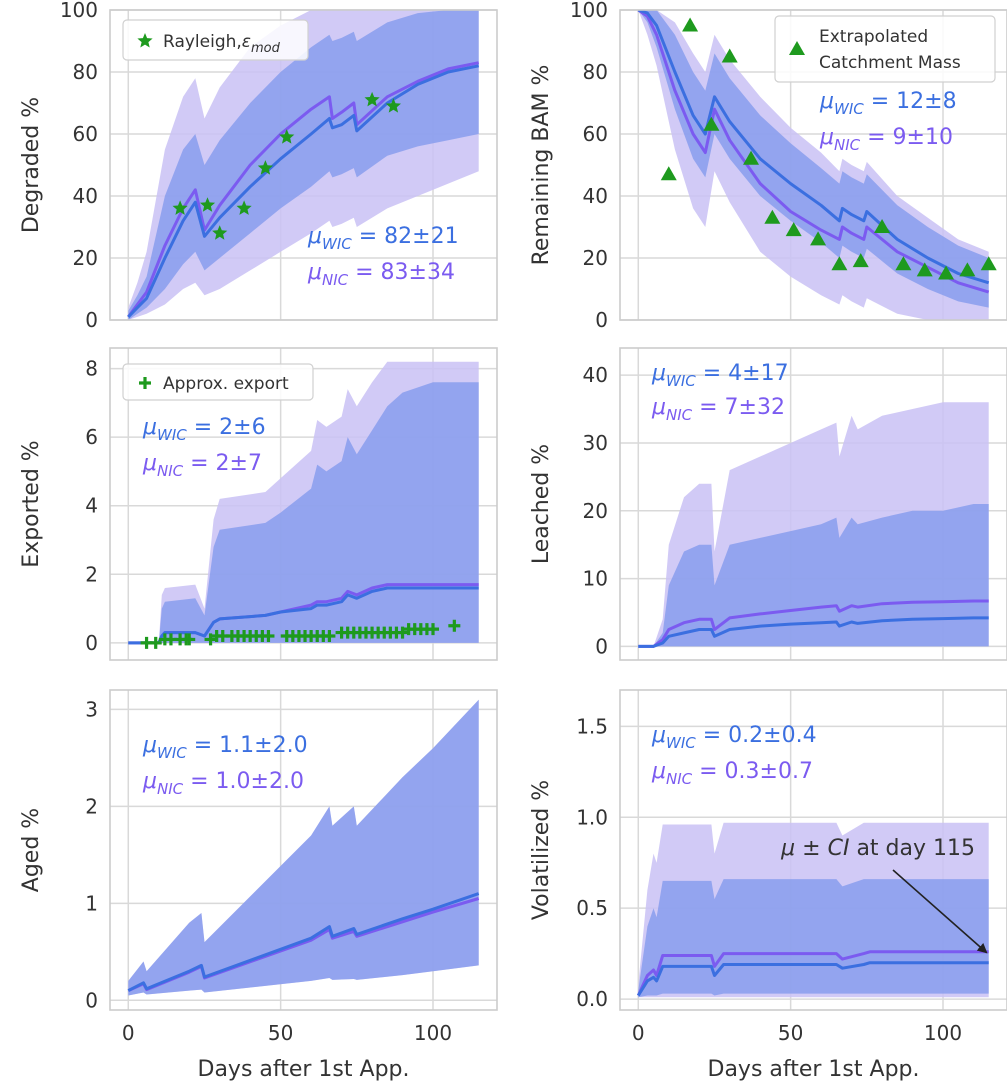  Describe the element at coordinates (877, 848) in the screenshot. I see `ci-callout-label: μ ± CI at day 115` at that location.